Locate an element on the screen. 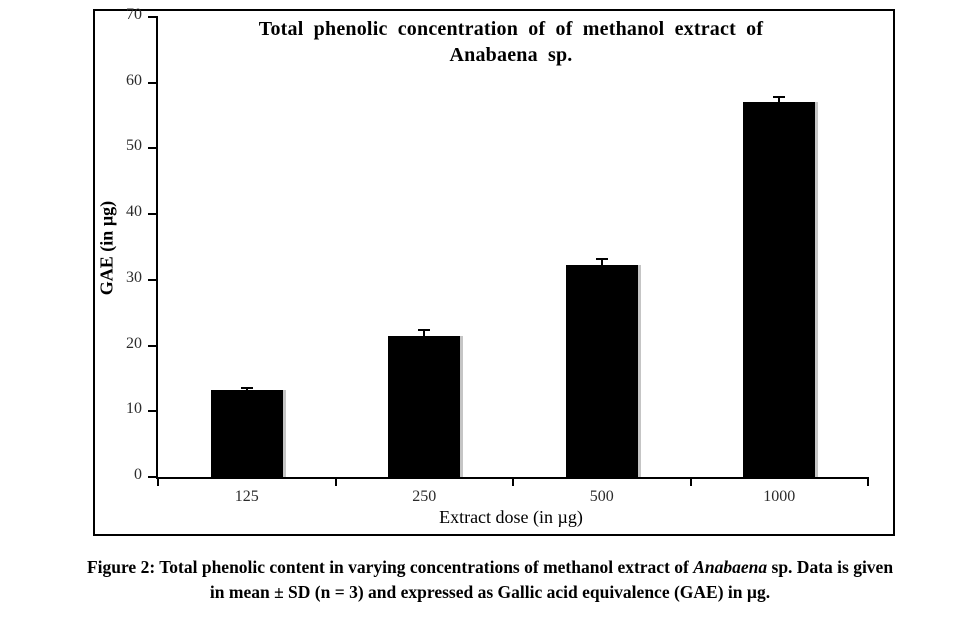  x-axis-title: Extract dose (in µg) is located at coordinates (511, 517).